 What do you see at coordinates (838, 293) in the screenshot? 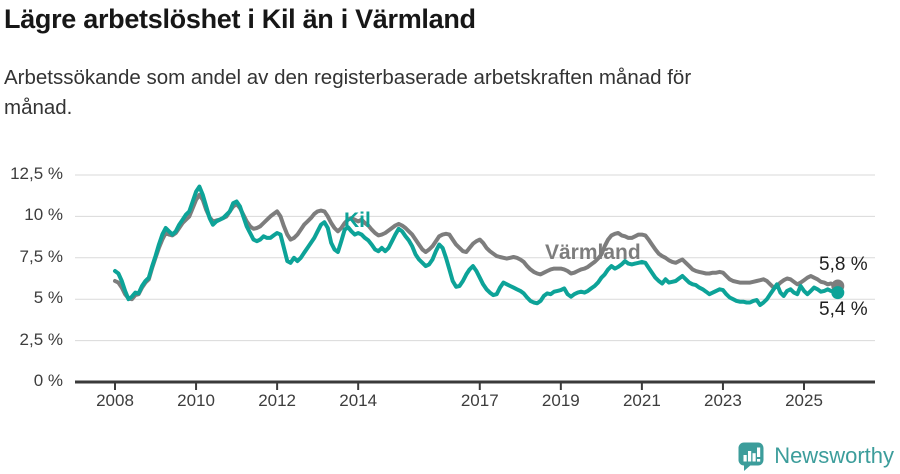
I see `kil-end-dot` at bounding box center [838, 293].